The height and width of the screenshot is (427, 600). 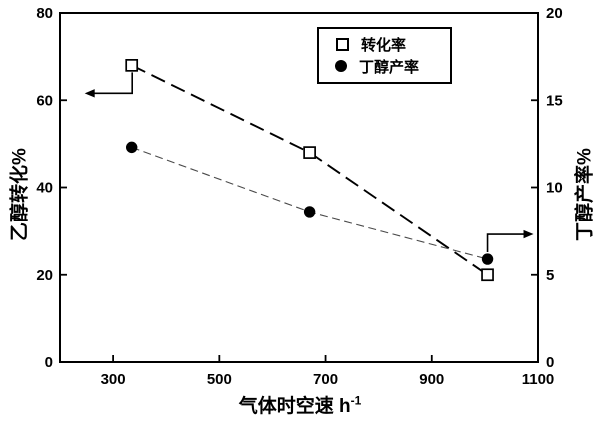 I want to click on x-tick-label: 500, so click(x=219, y=379).